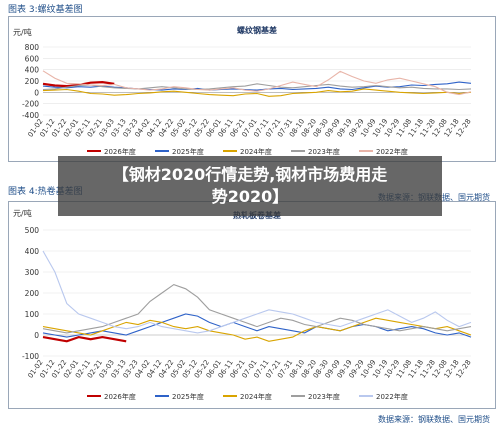 The image size is (500, 430). Describe the element at coordinates (257, 30) in the screenshot. I see `chart-title: 螺纹钢基差` at that location.